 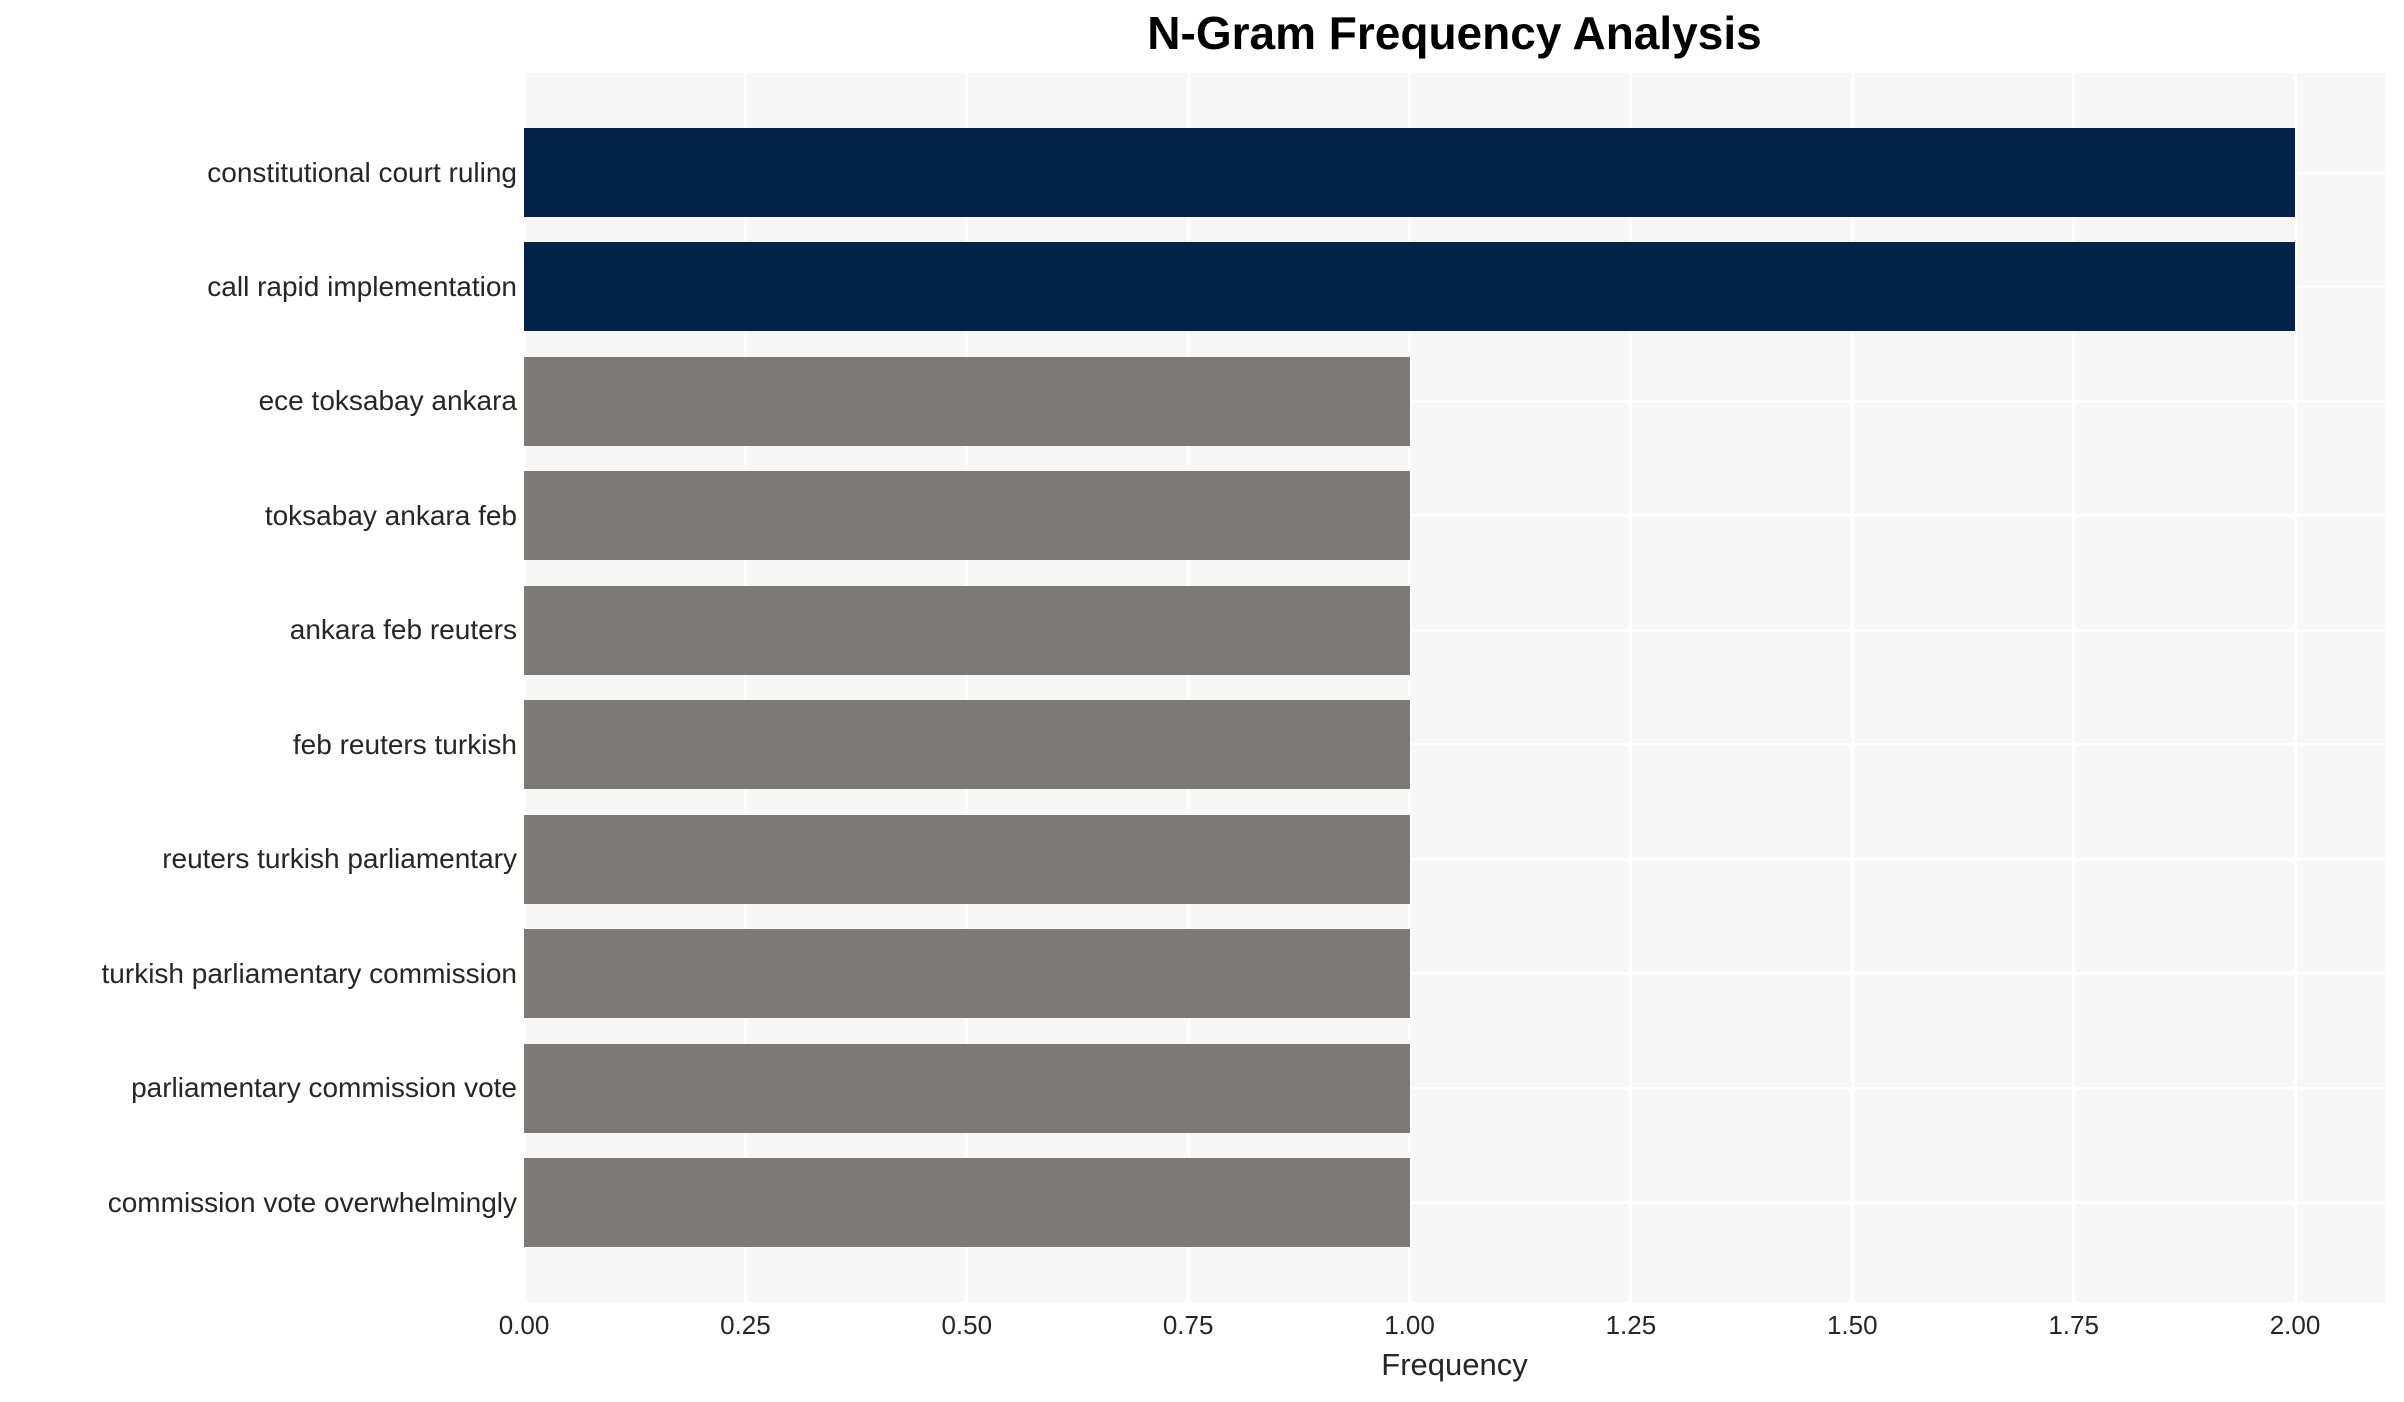 I want to click on bar-ece-toksabay-ankara, so click(x=967, y=401).